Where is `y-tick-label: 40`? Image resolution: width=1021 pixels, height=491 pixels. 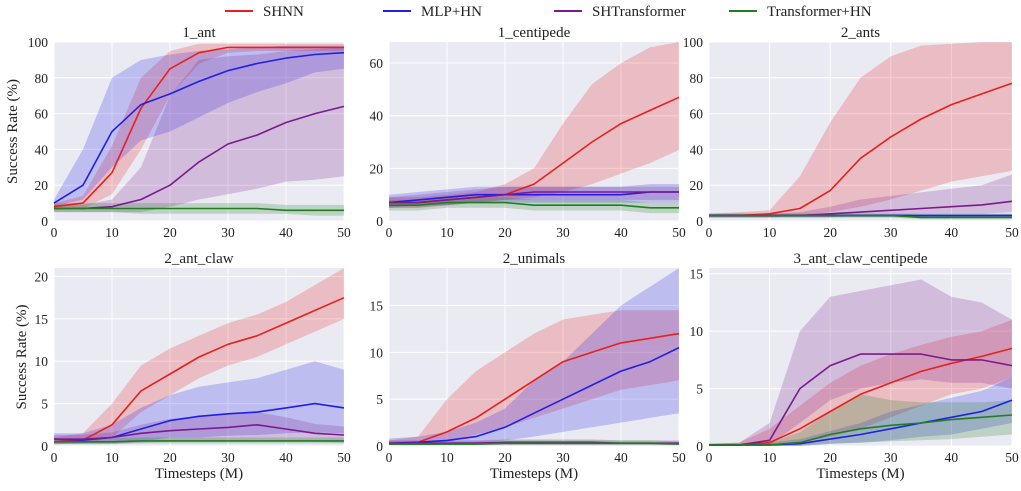
y-tick-label: 40 is located at coordinates (377, 116).